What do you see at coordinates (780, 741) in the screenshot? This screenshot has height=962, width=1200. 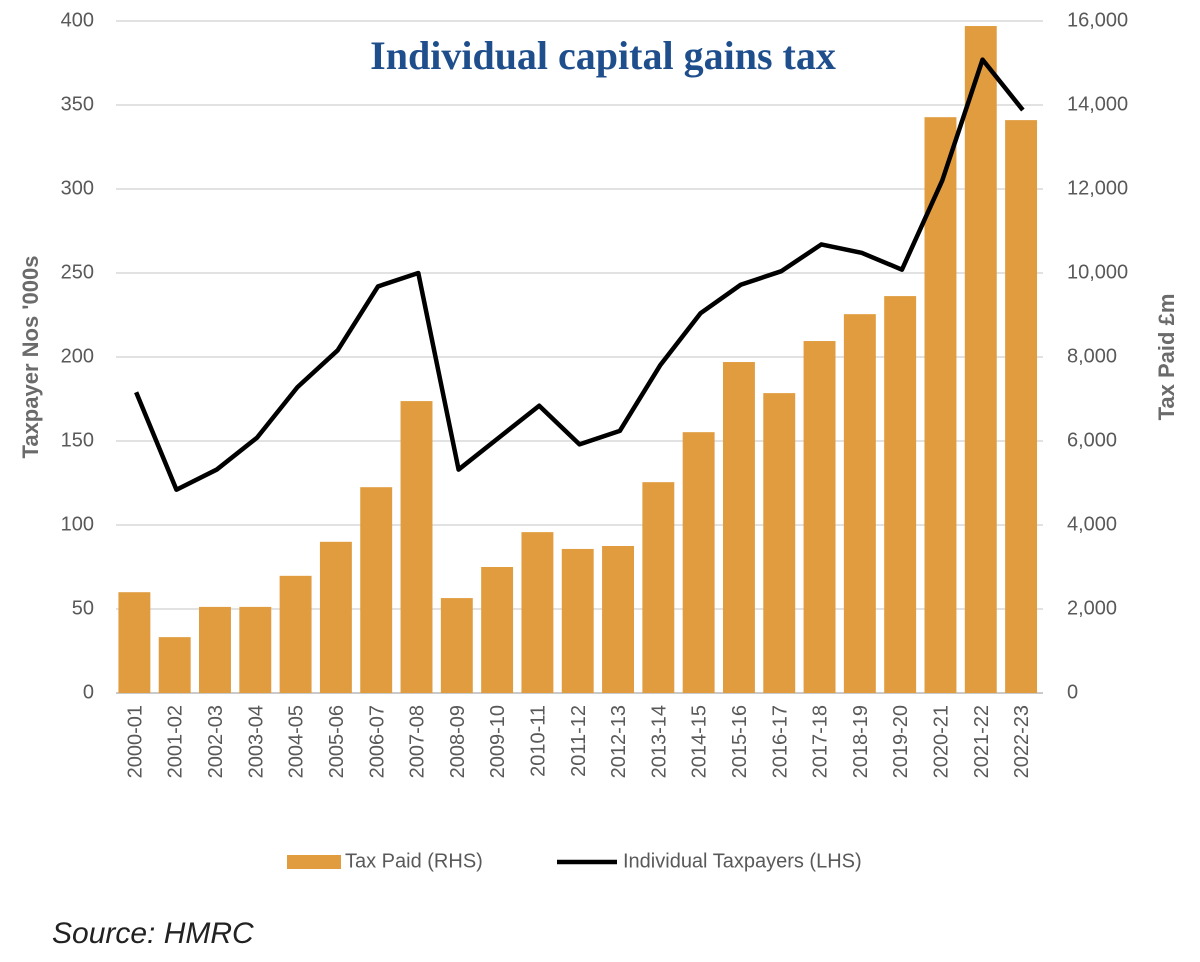 I see `x-tick-label: 2016-17` at bounding box center [780, 741].